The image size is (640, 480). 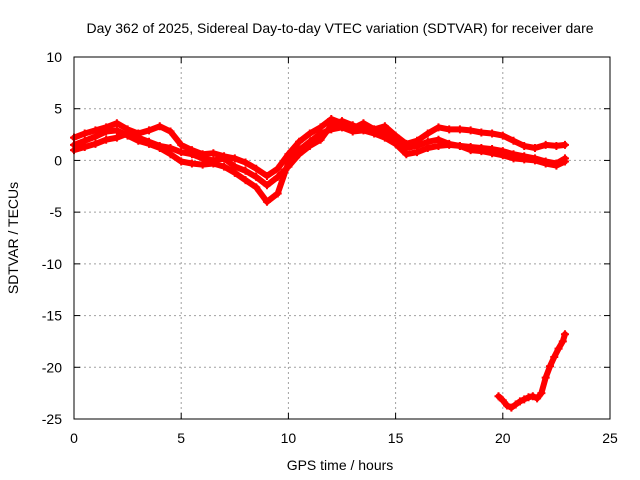 I want to click on x-axis-label: GPS time / hours, so click(x=340, y=465).